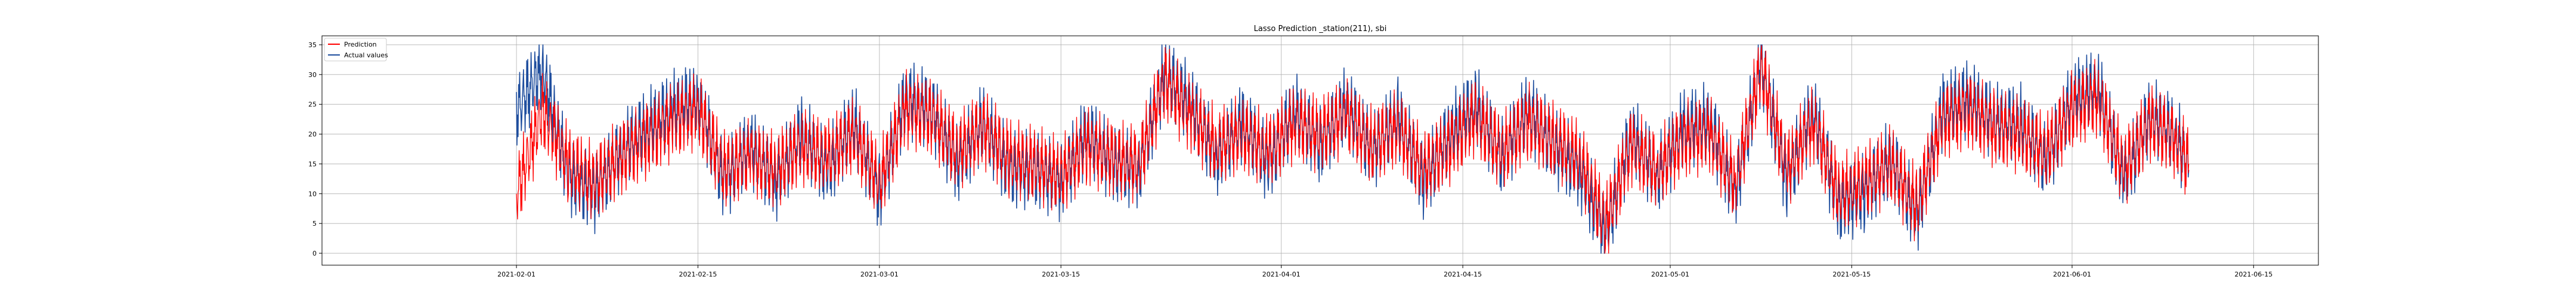  Describe the element at coordinates (312, 194) in the screenshot. I see `y-tick-label: 10` at that location.